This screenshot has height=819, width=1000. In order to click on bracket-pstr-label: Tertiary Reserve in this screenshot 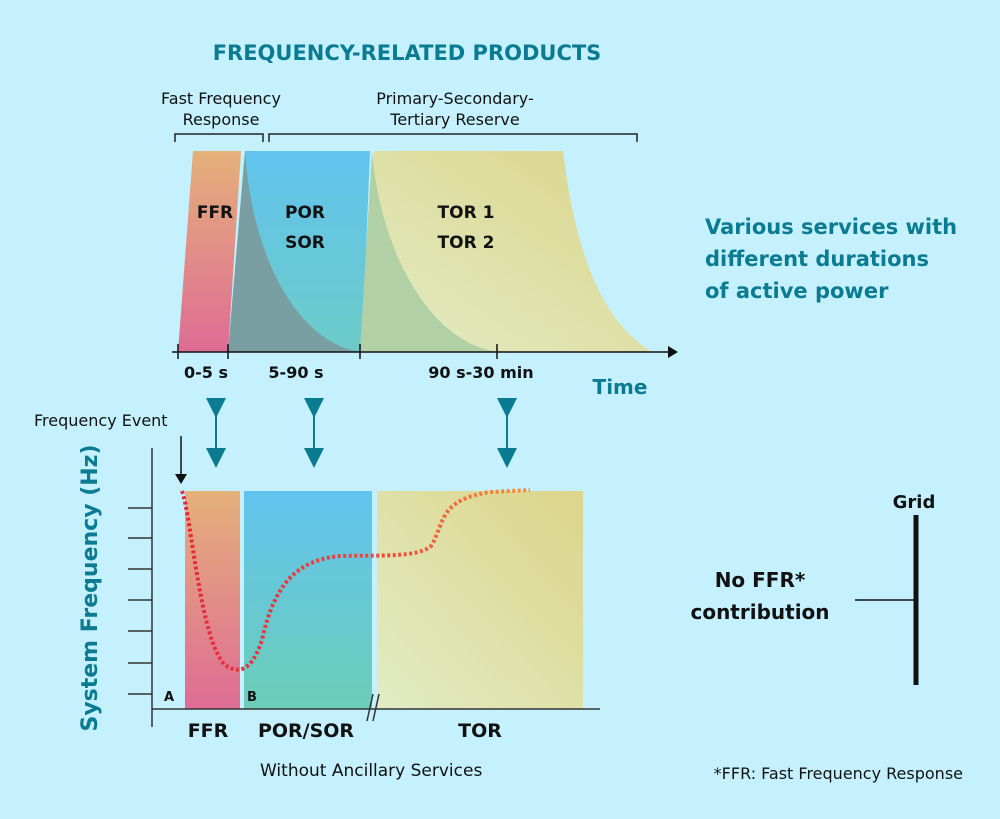, I will do `click(454, 119)`.